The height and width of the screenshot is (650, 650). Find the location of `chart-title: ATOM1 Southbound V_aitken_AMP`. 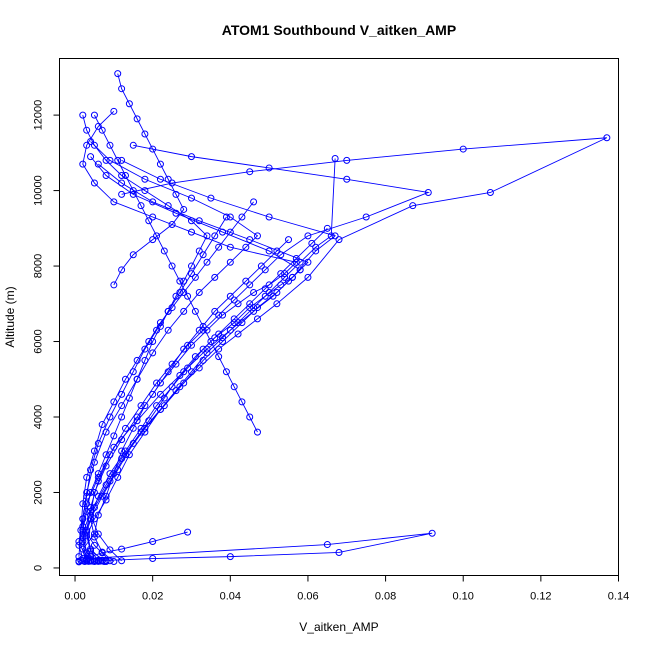

chart-title: ATOM1 Southbound V_aitken_AMP is located at coordinates (339, 30).